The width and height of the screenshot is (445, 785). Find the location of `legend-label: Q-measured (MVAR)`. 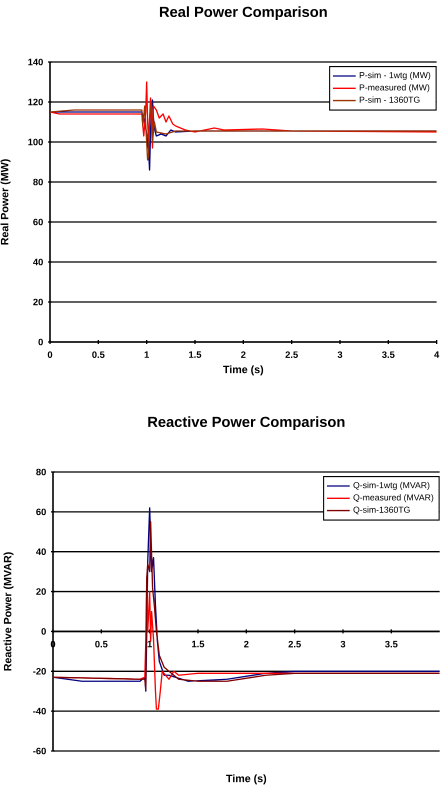

legend-label: Q-measured (MVAR) is located at coordinates (393, 498).